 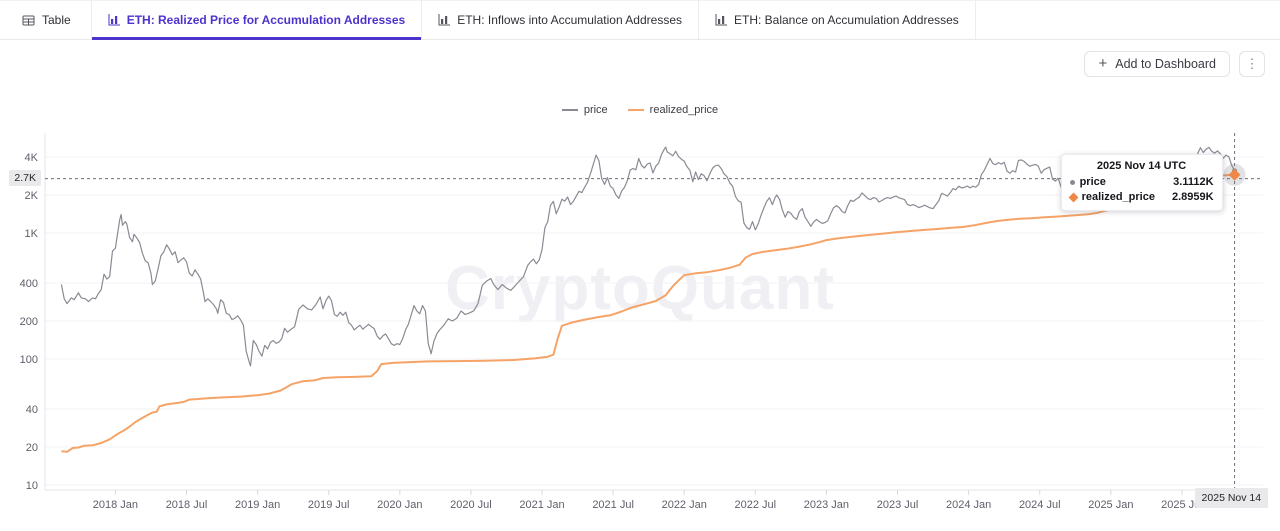 What do you see at coordinates (28, 20) in the screenshot?
I see `table-icon` at bounding box center [28, 20].